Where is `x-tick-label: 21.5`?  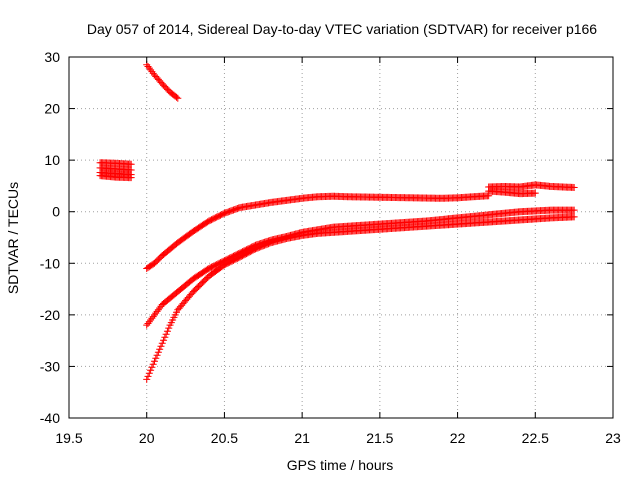 x-tick-label: 21.5 is located at coordinates (379, 438).